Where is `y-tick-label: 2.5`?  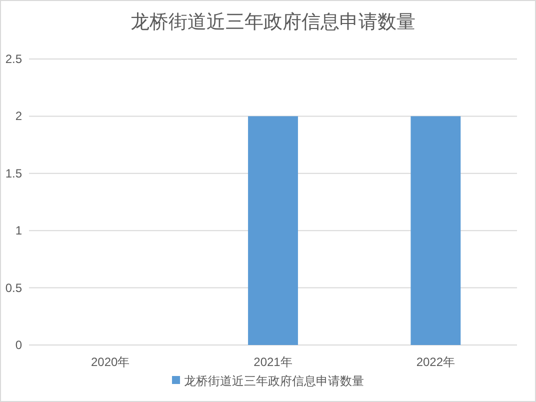 y-tick-label: 2.5 is located at coordinates (13, 59).